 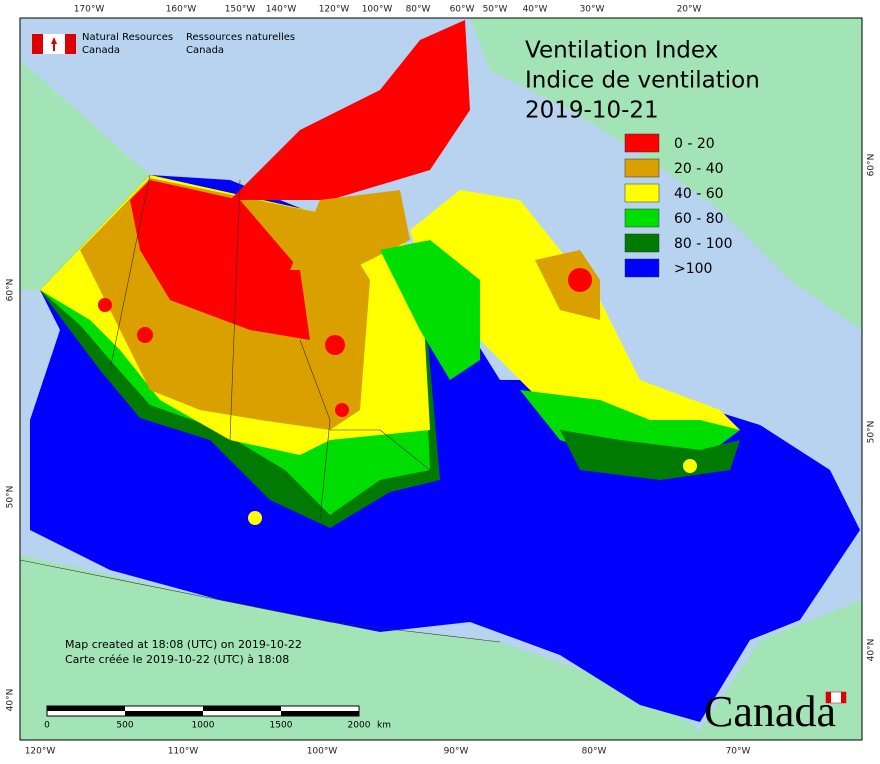 What do you see at coordinates (642, 81) in the screenshot?
I see `title: Indice de ventilation` at bounding box center [642, 81].